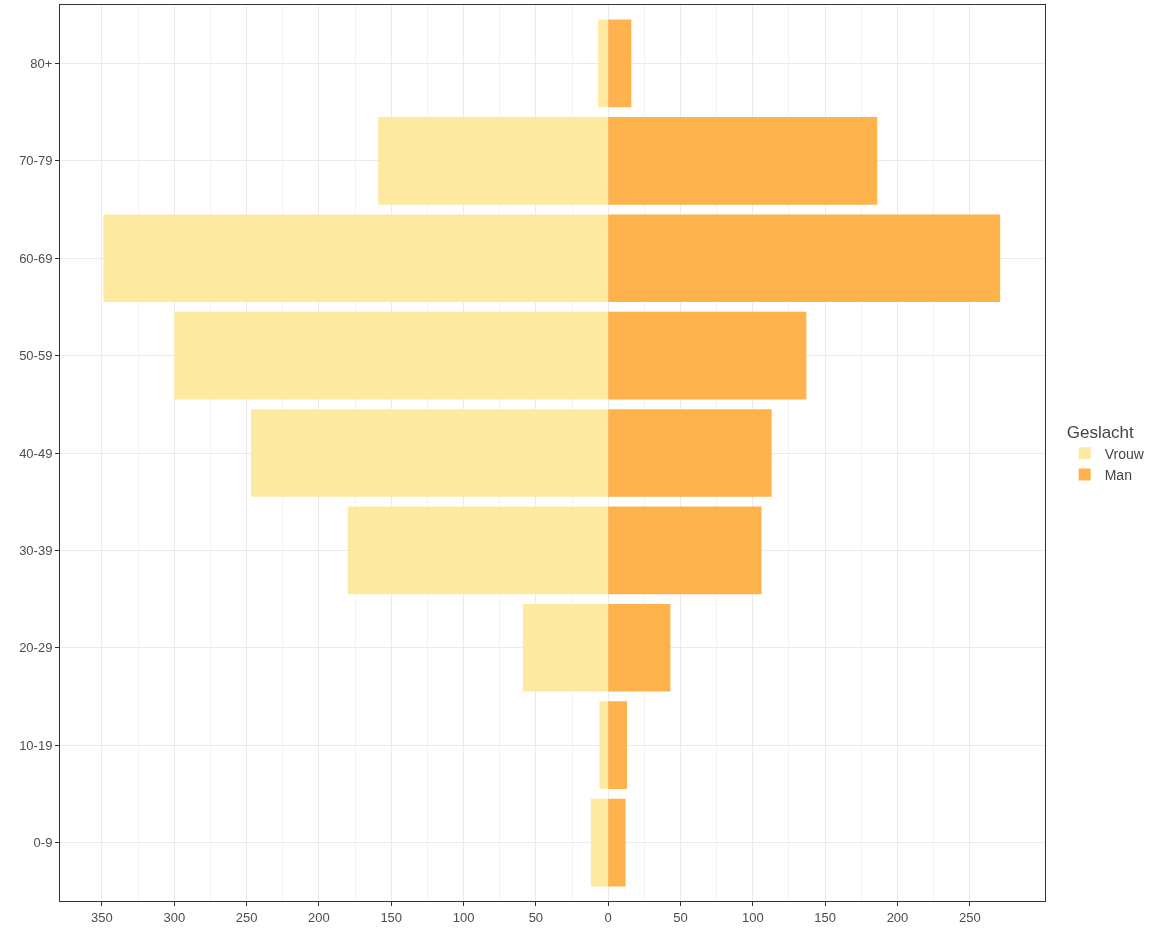 Image resolution: width=1175 pixels, height=936 pixels. What do you see at coordinates (43, 843) in the screenshot?
I see `y-tick-label: 0-9` at bounding box center [43, 843].